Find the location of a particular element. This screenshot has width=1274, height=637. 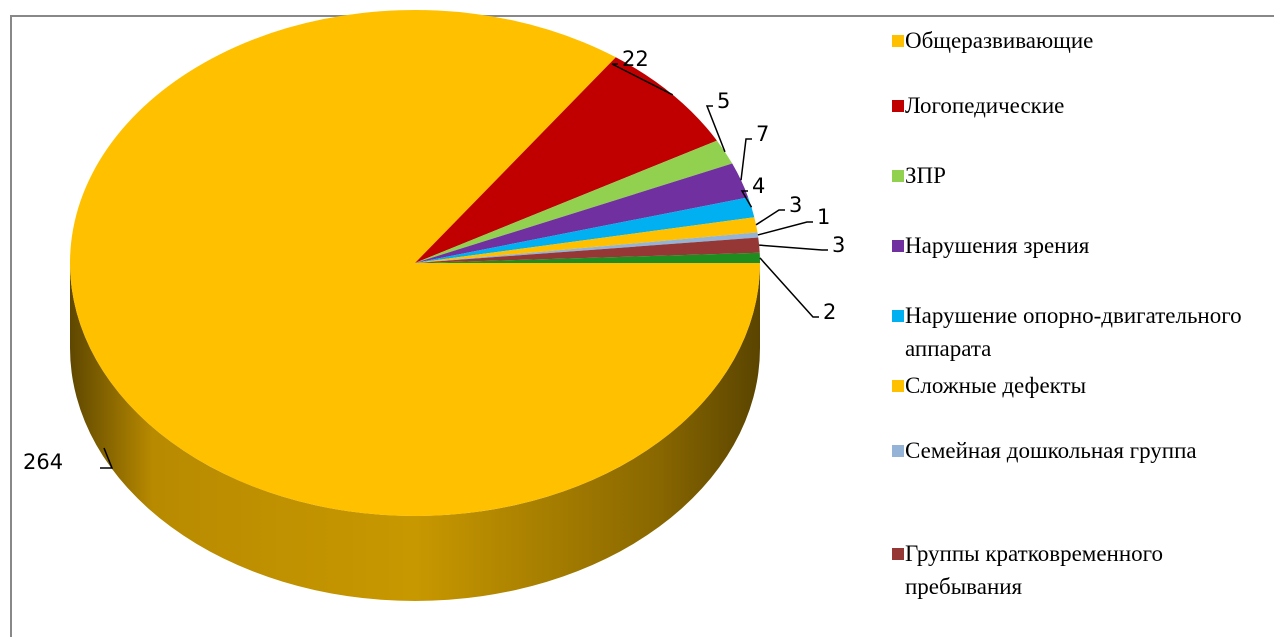

legend-label: Нарушение опорно-двигательного аппарата is located at coordinates (1073, 332).